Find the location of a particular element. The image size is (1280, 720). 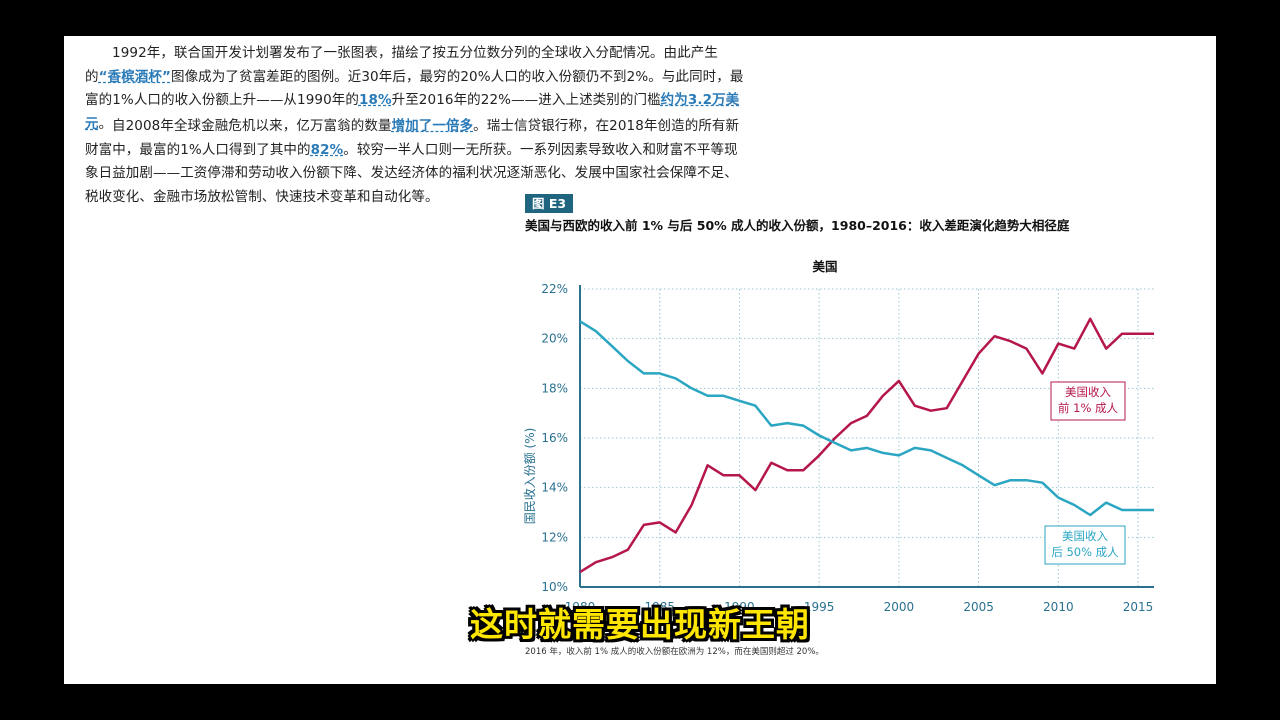

y-axis-label: 国民收入份额 (%) is located at coordinates (530, 476).